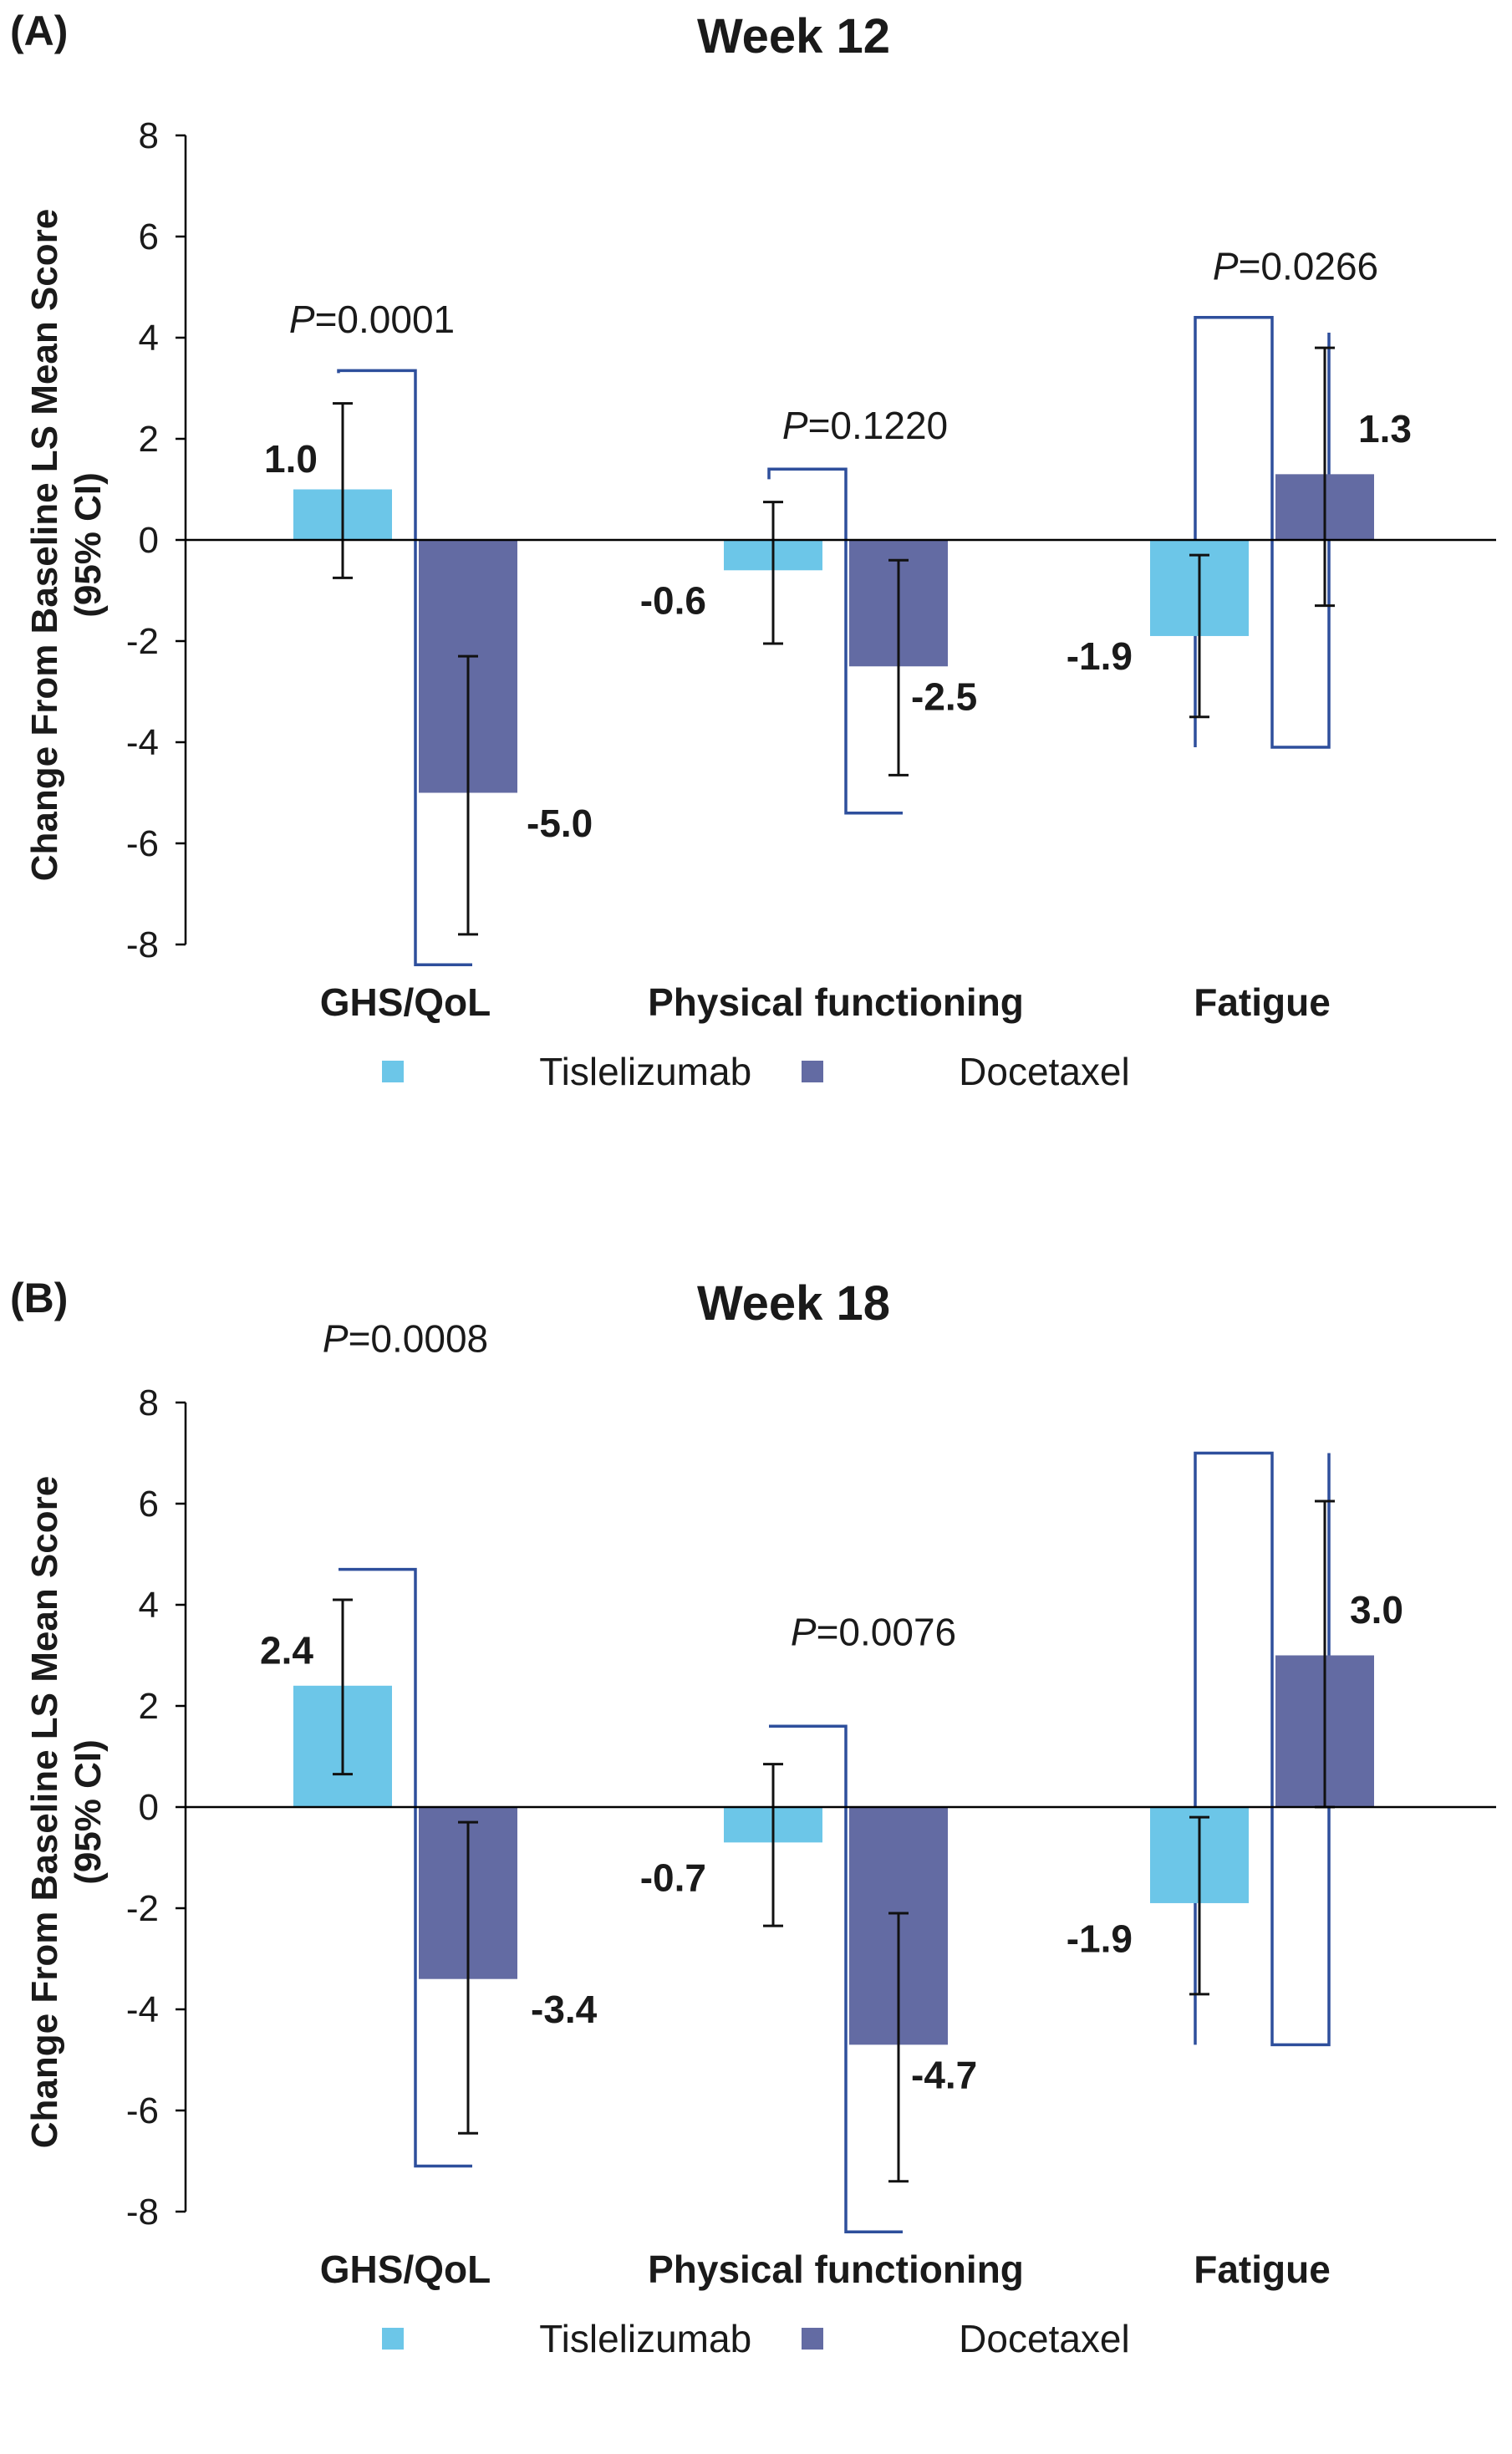  What do you see at coordinates (944, 697) in the screenshot?
I see `data-label: -2.5` at bounding box center [944, 697].